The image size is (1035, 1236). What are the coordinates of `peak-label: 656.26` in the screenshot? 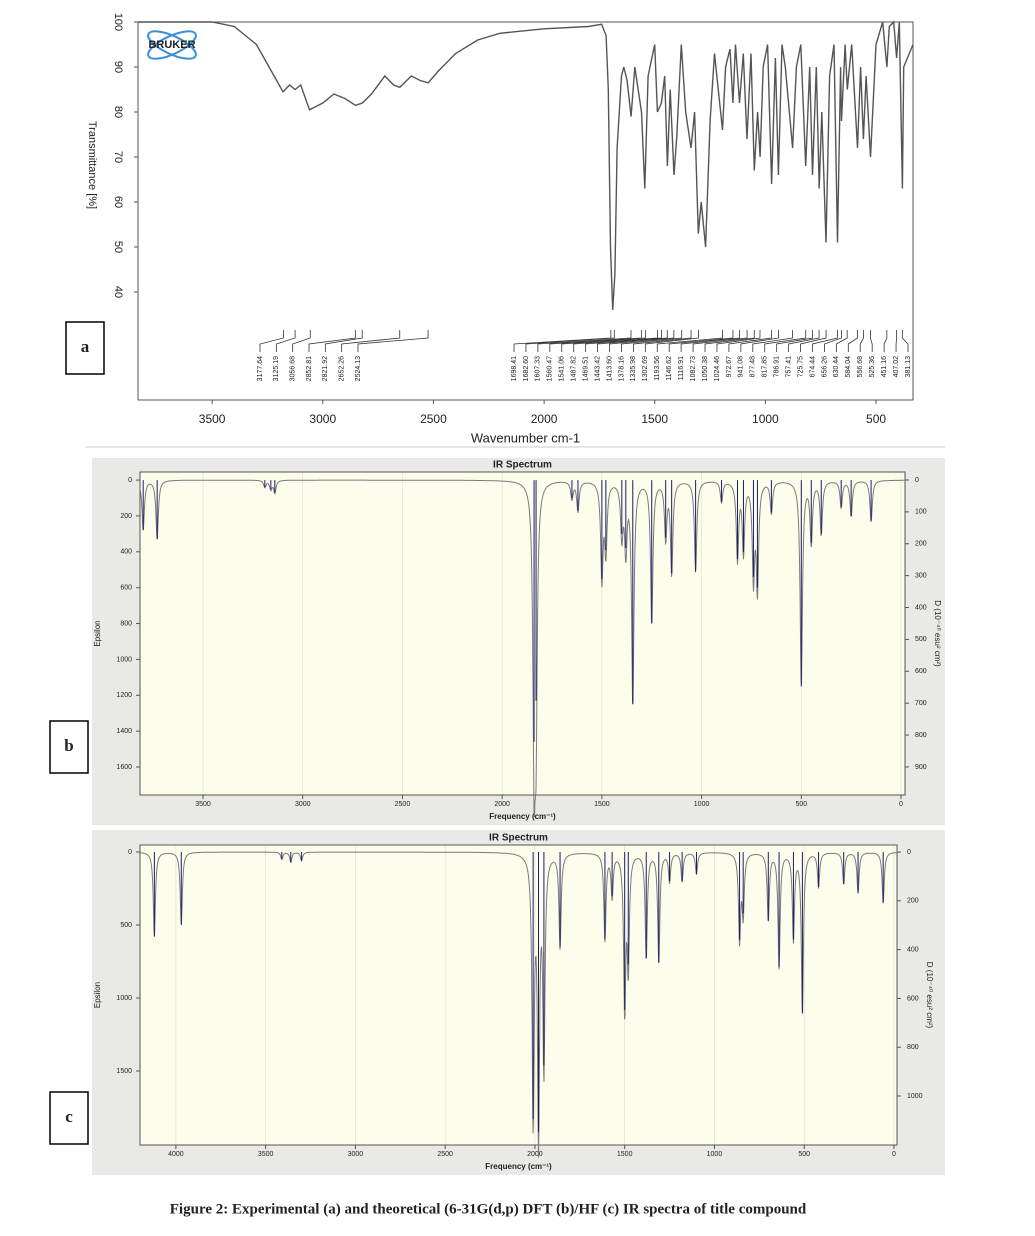 It's located at (824, 367).